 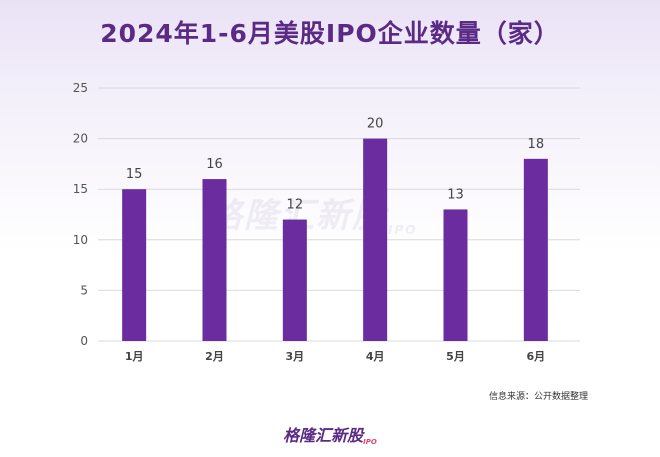 What do you see at coordinates (536, 356) in the screenshot?
I see `x-tick-label: 6月` at bounding box center [536, 356].